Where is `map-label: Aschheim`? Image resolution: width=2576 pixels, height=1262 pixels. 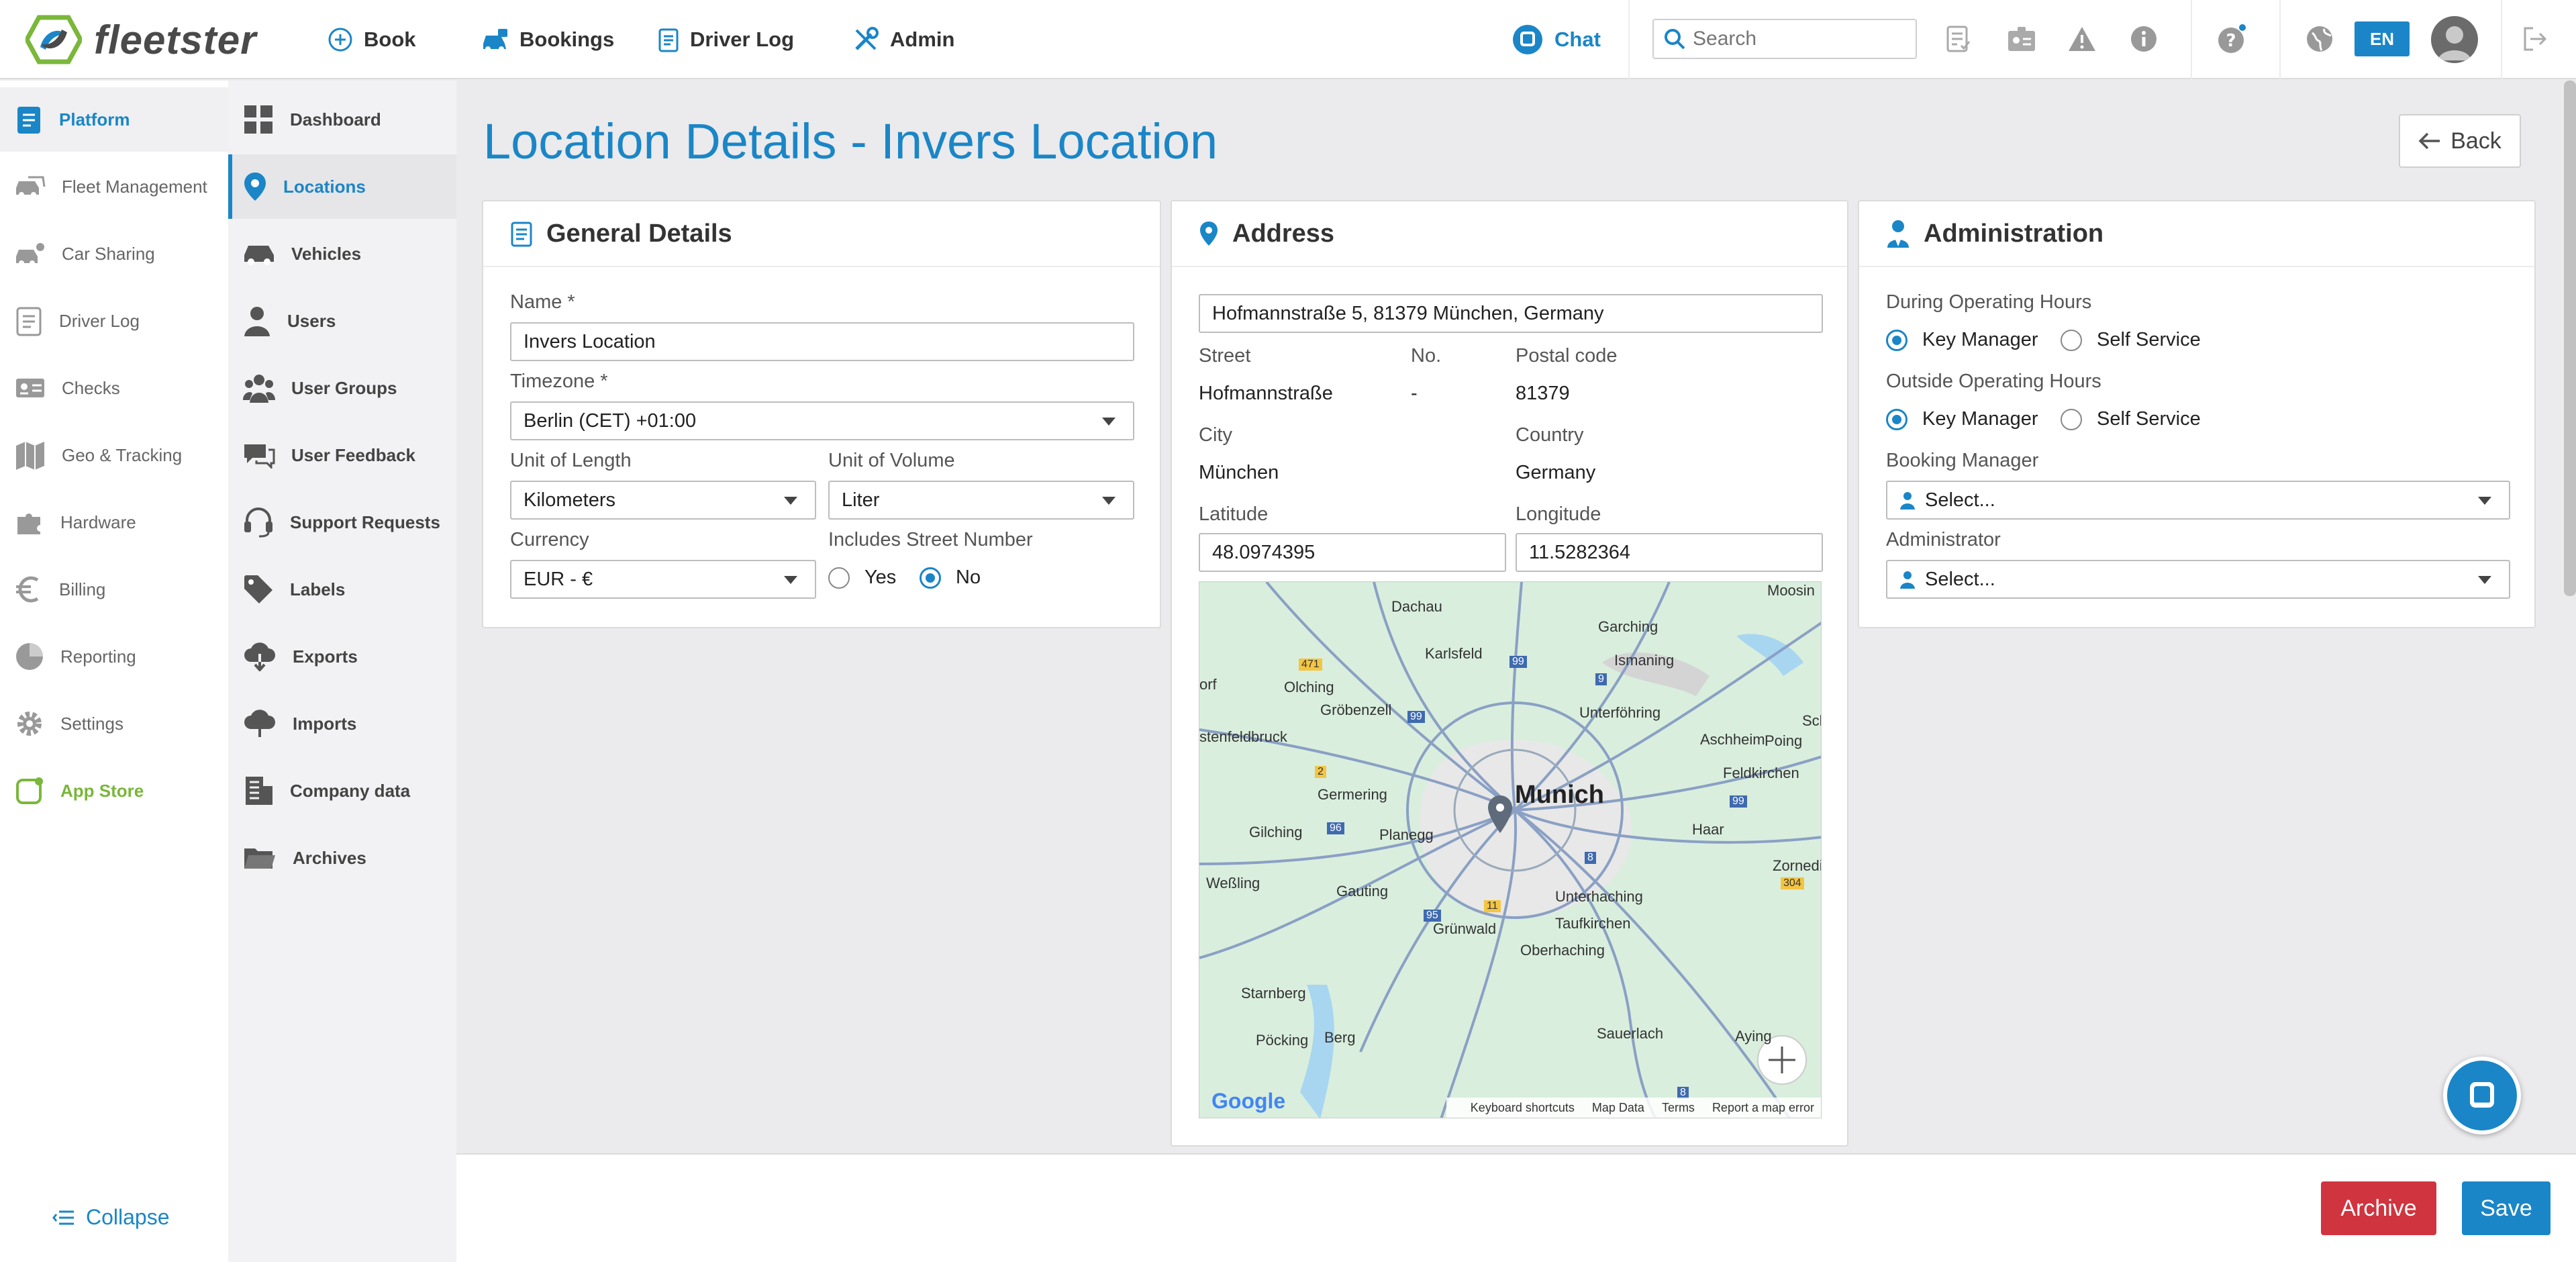
map-label: Aschheim is located at coordinates (1732, 740).